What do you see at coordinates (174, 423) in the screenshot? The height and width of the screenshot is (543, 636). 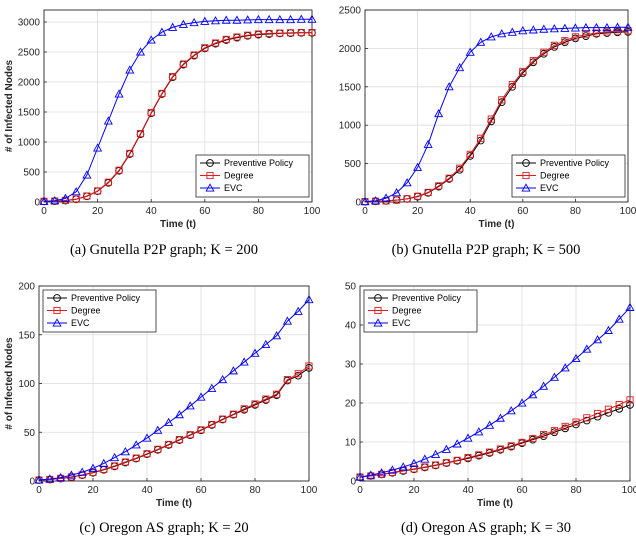 I see `series-line-degree` at bounding box center [174, 423].